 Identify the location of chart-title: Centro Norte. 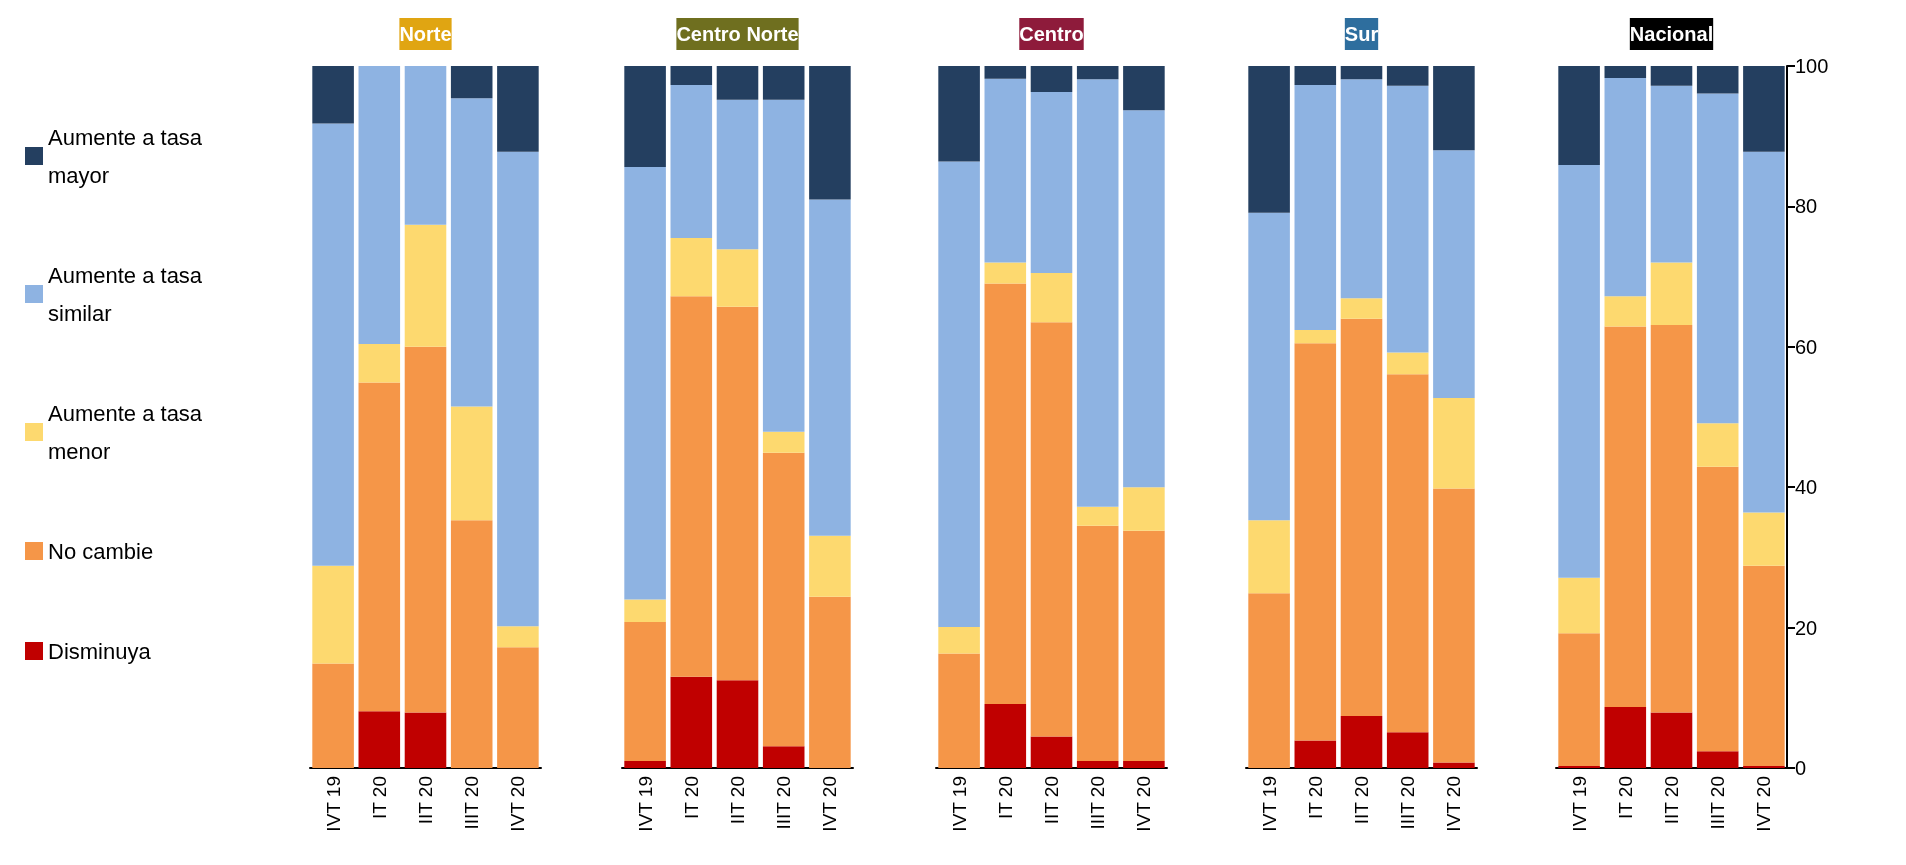
(737, 34).